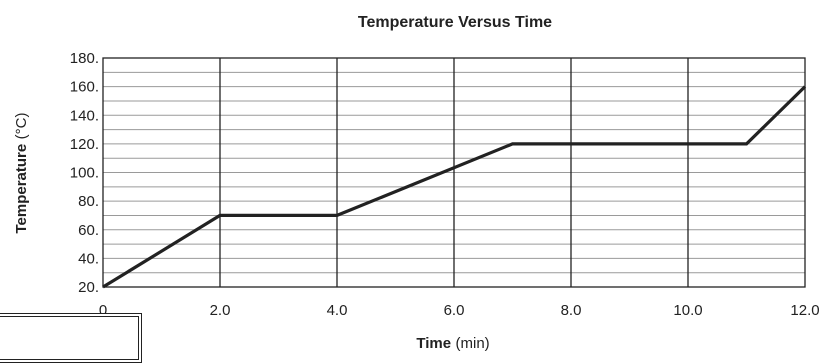 The image size is (825, 363). Describe the element at coordinates (455, 22) in the screenshot. I see `chart-title: Temperature Versus Time` at that location.